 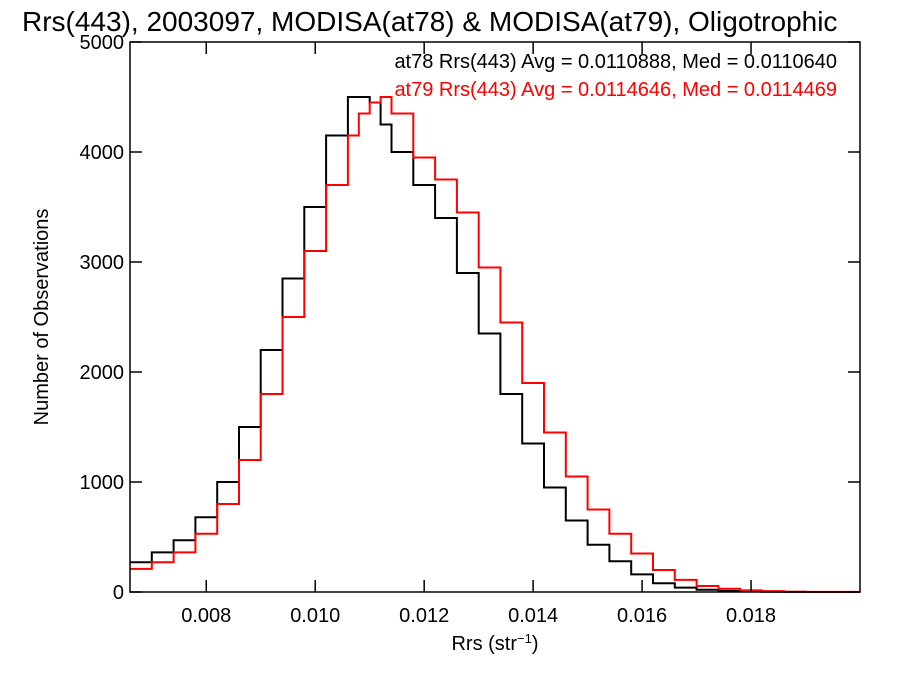 What do you see at coordinates (118, 593) in the screenshot?
I see `y-tick-label: 0` at bounding box center [118, 593].